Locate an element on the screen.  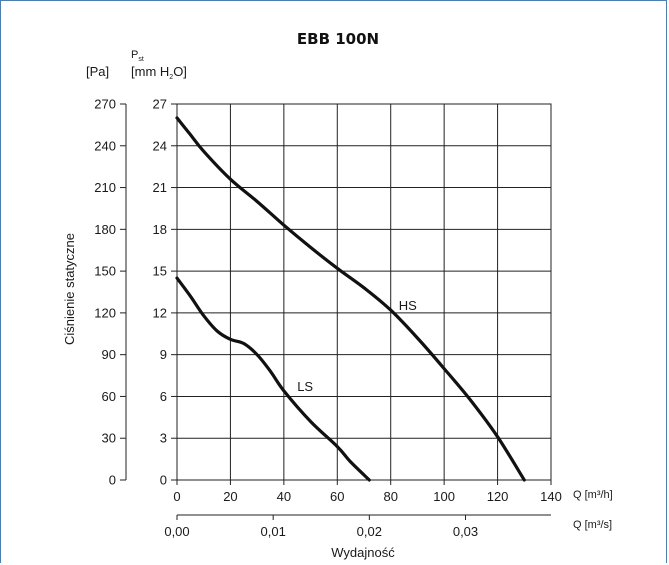
y-tick-label-mm: 21 is located at coordinates (160, 187).